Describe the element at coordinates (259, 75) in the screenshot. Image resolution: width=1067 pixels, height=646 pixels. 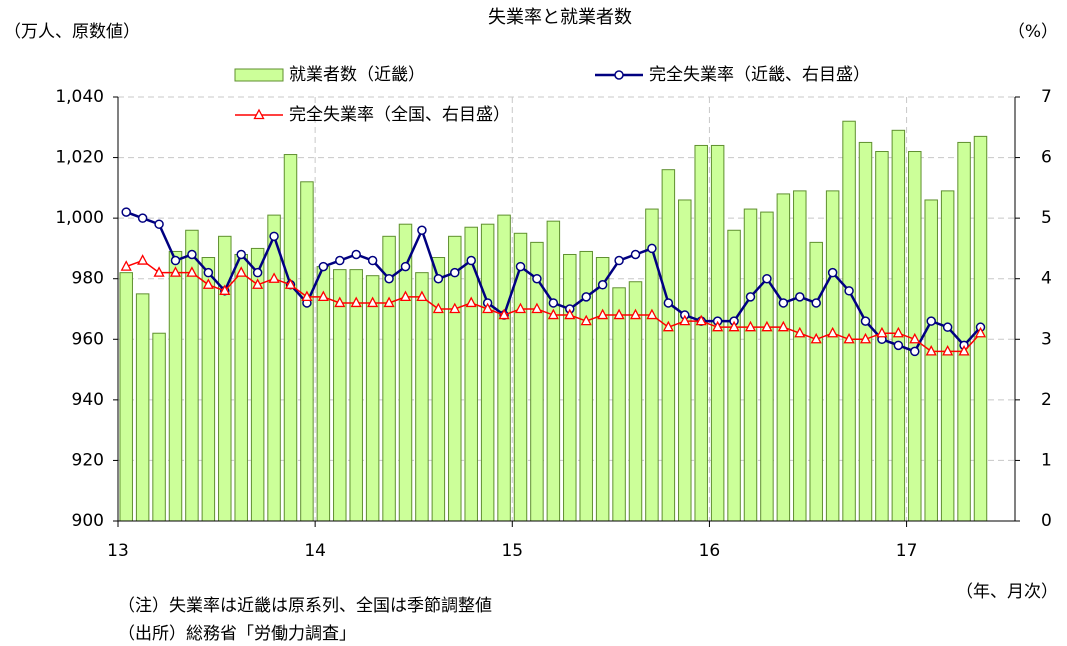
I see `legend-swatch` at that location.